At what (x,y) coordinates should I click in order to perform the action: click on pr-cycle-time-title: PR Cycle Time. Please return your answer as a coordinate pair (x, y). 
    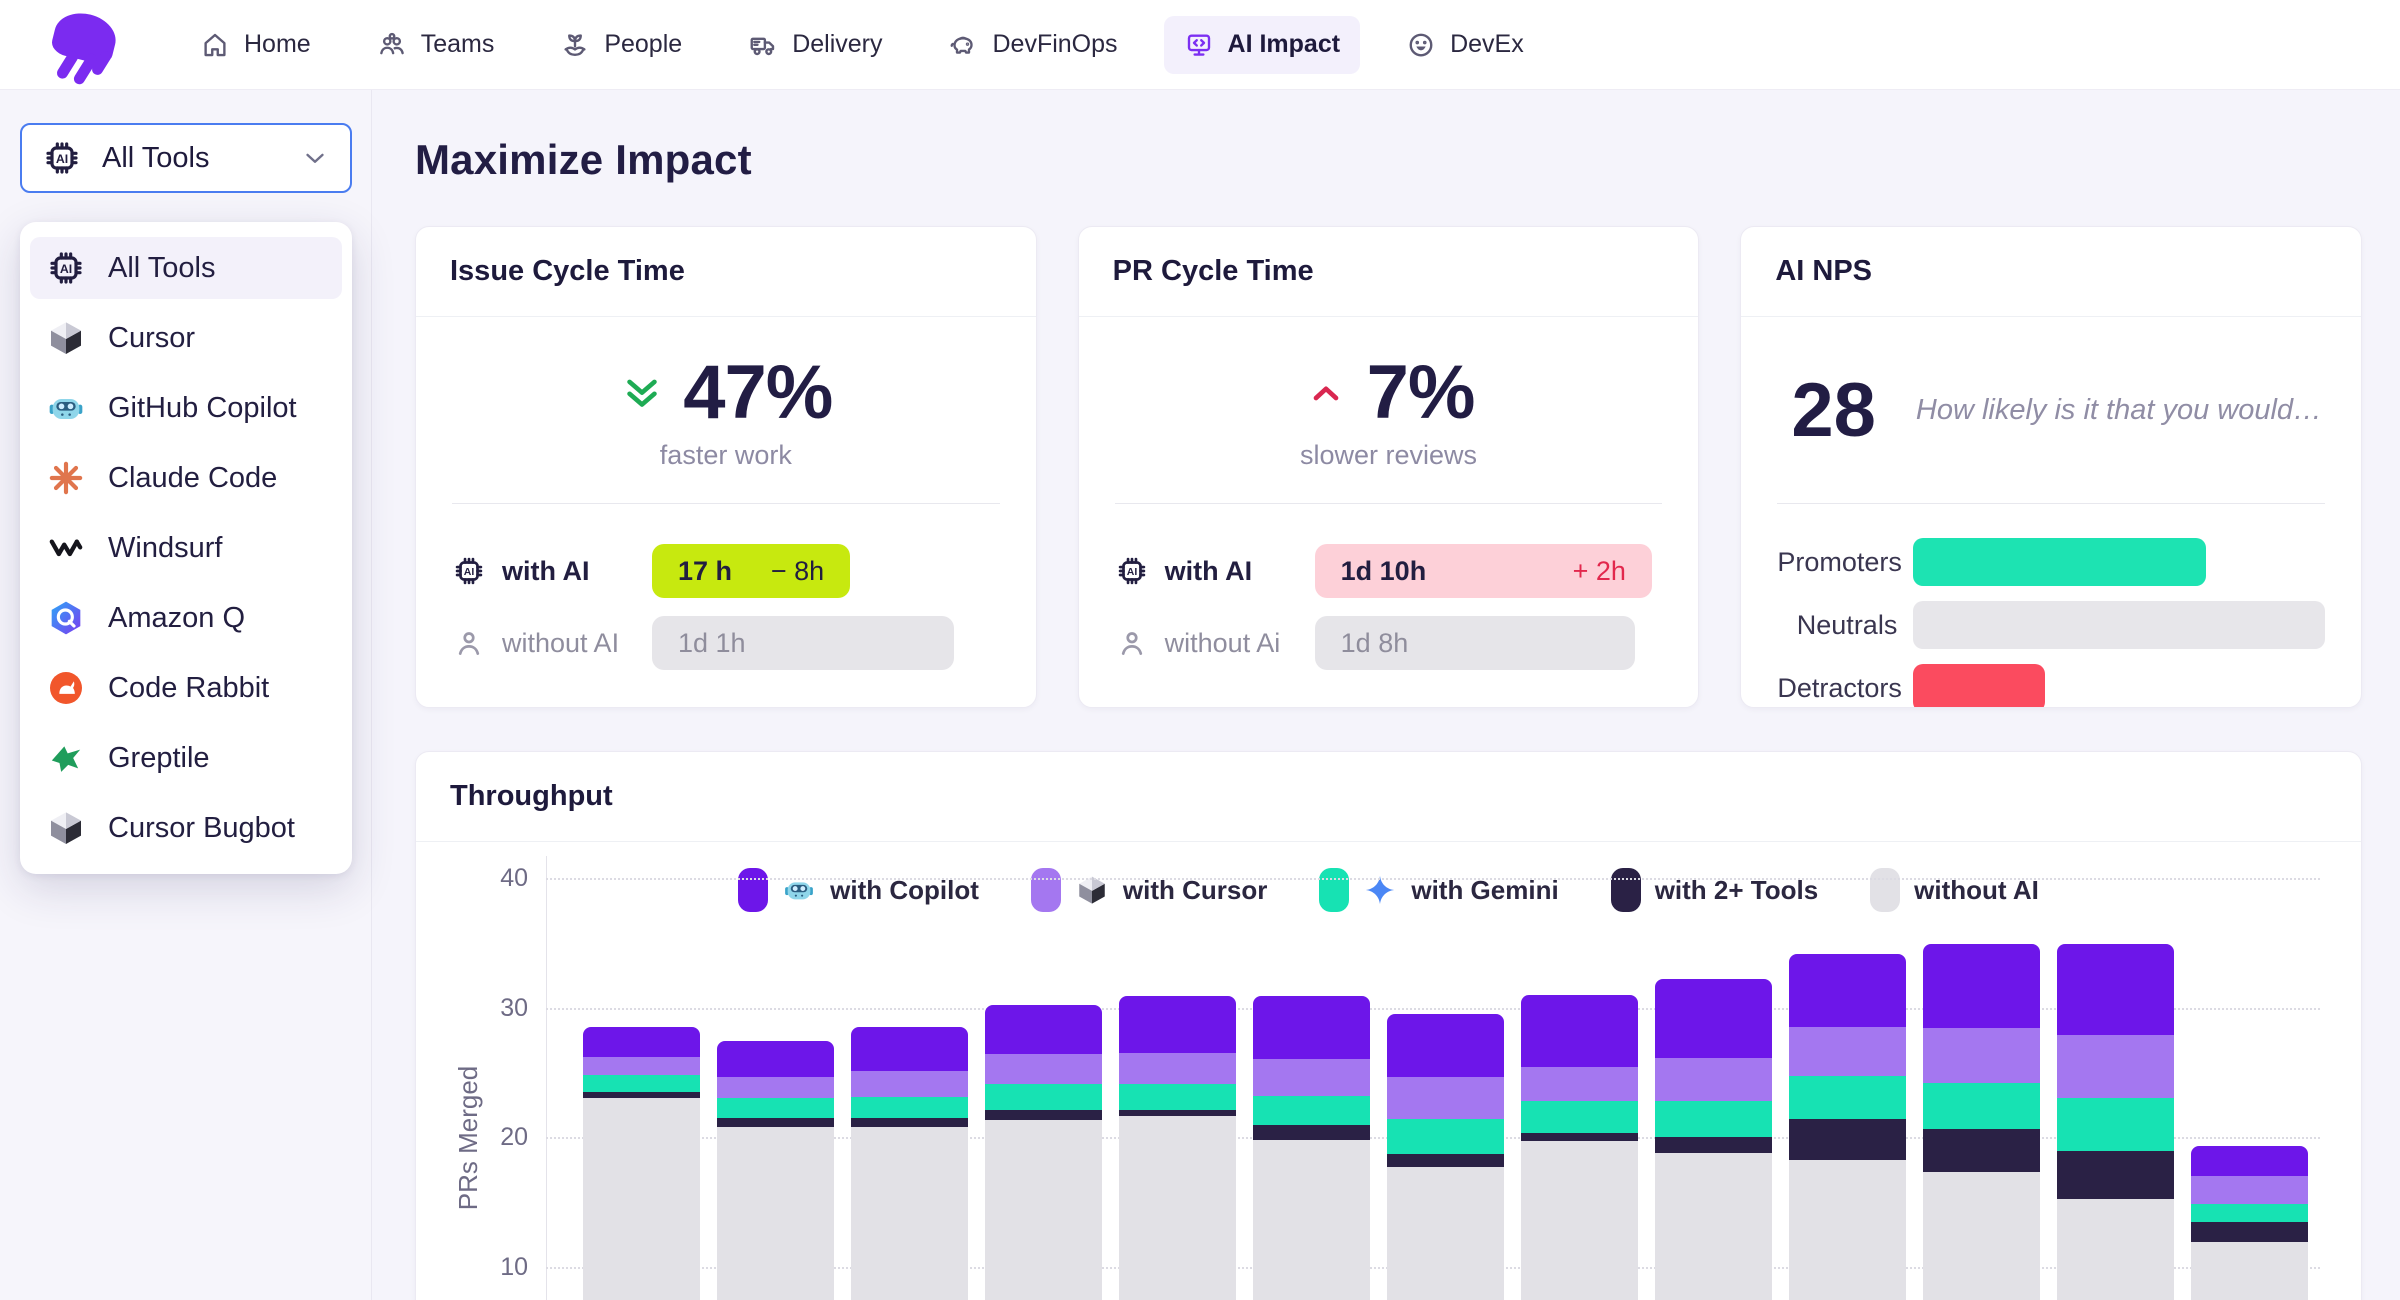
    Looking at the image, I should click on (1388, 272).